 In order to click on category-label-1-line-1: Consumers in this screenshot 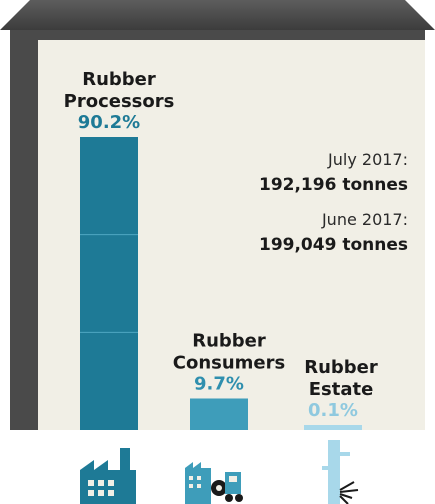, I will do `click(229, 362)`.